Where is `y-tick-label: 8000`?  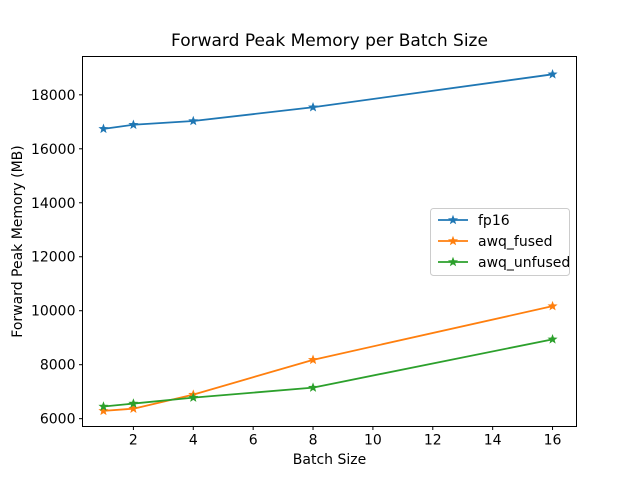
y-tick-label: 8000 is located at coordinates (58, 366).